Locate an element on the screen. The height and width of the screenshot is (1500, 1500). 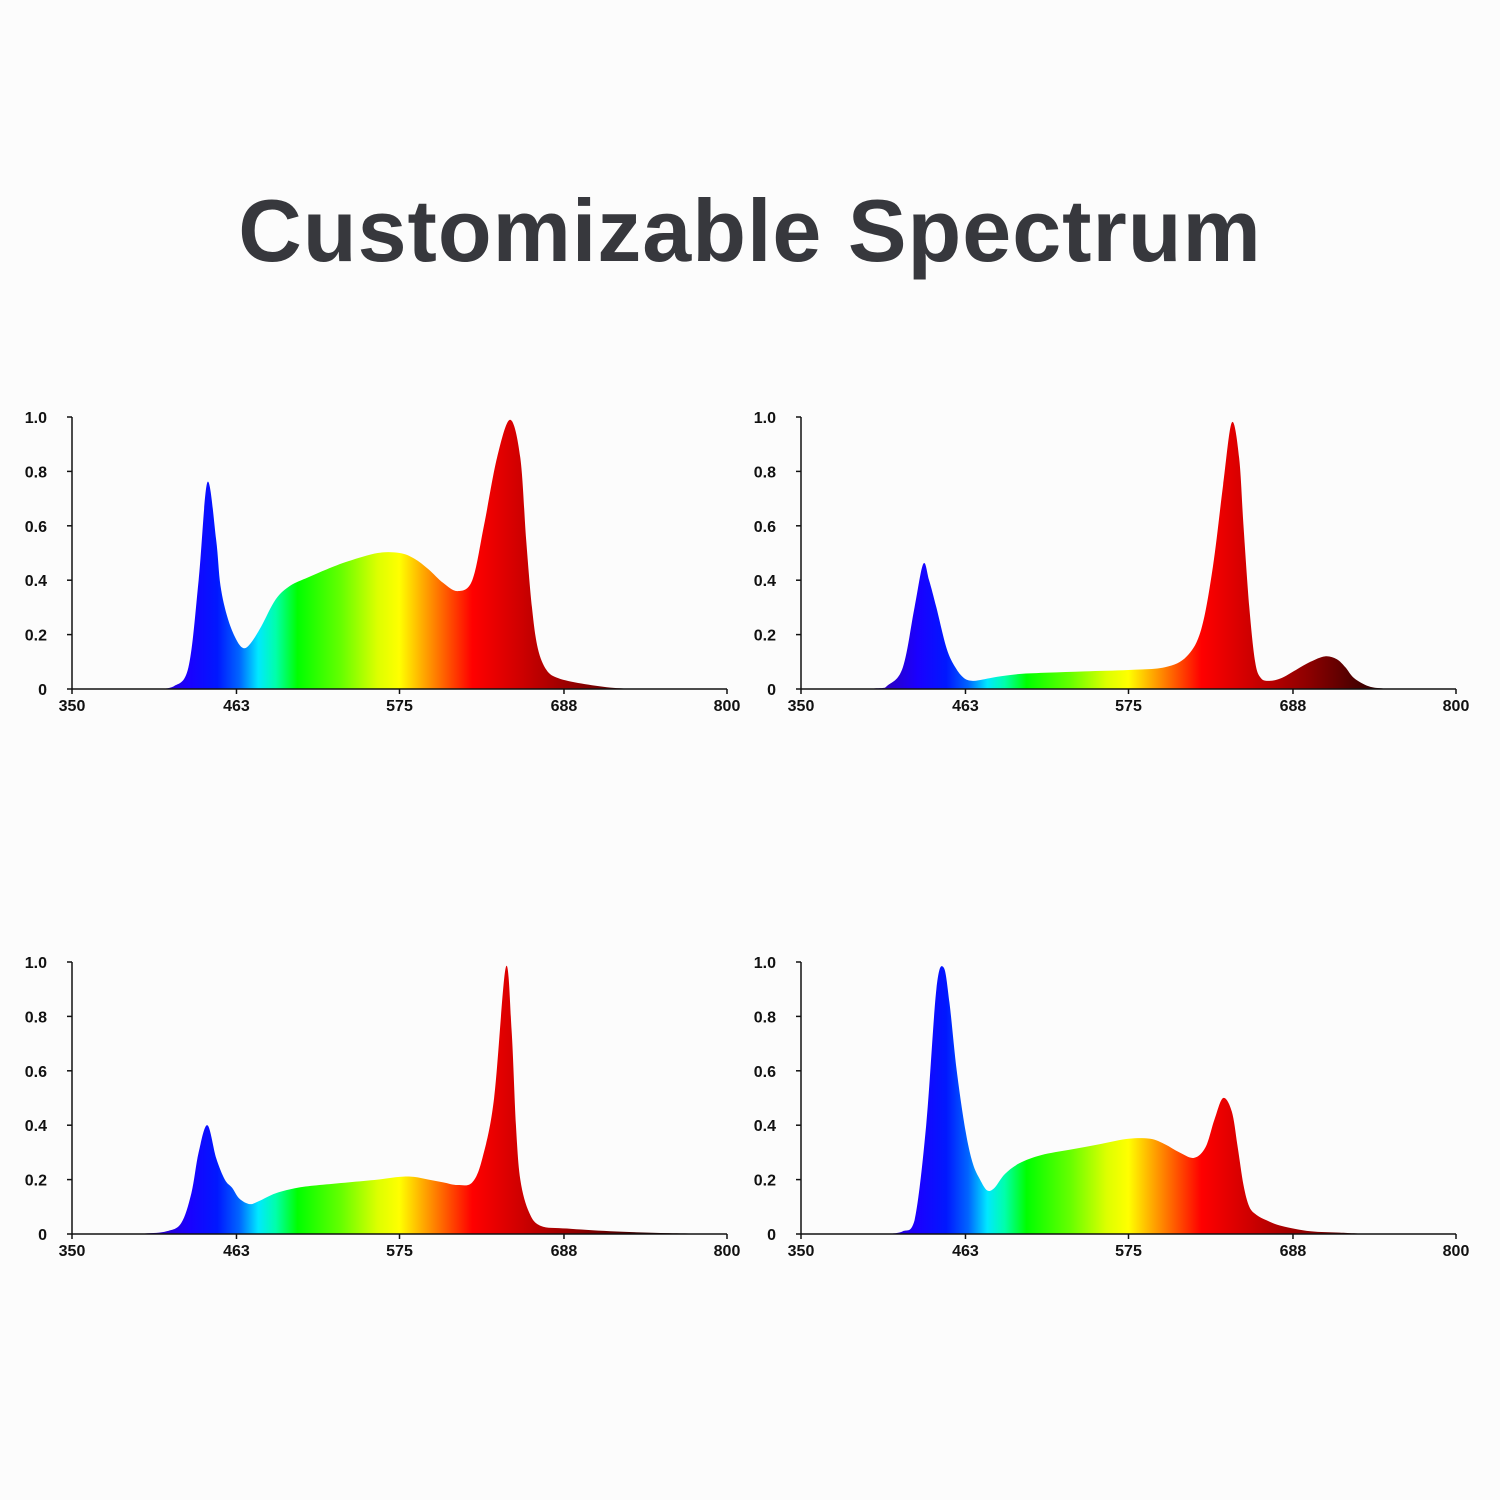
spectrum-chart-top-left: 0 0.2 0.4 0.6 0.8 1.0 350 463 575 688 800 is located at coordinates (390, 560).